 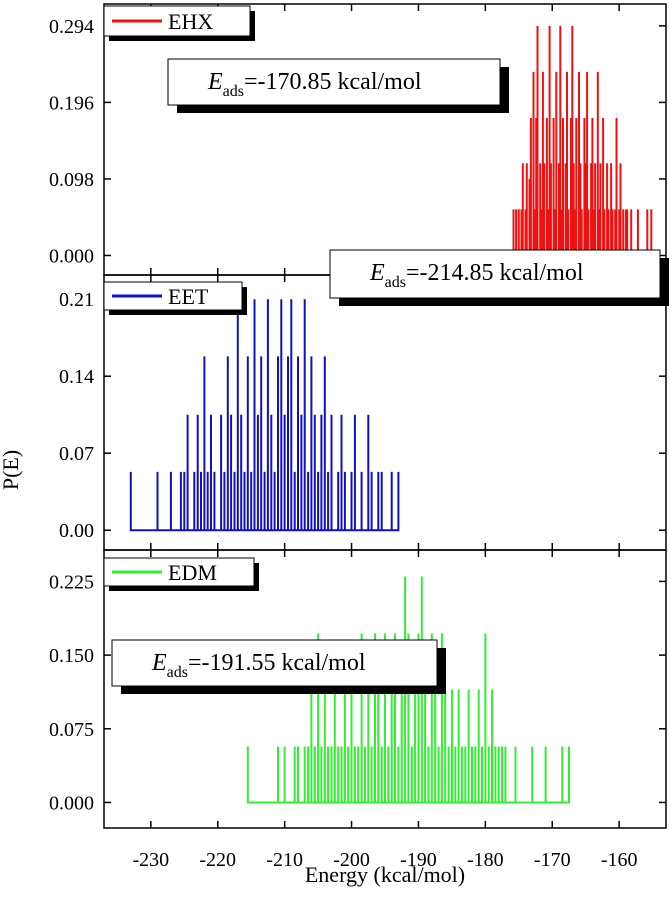 What do you see at coordinates (71, 730) in the screenshot?
I see `y-tick-label: 0.075` at bounding box center [71, 730].